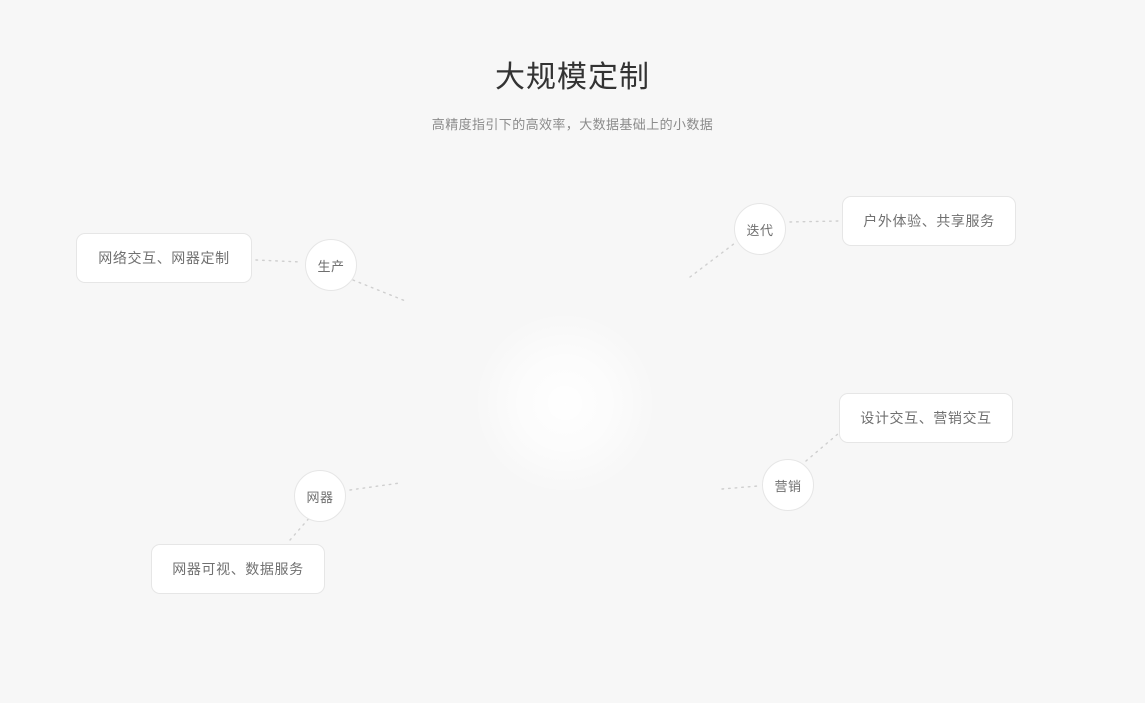 This screenshot has width=1145, height=703. I want to click on card-marketing: 设计交互、营销交互, so click(926, 418).